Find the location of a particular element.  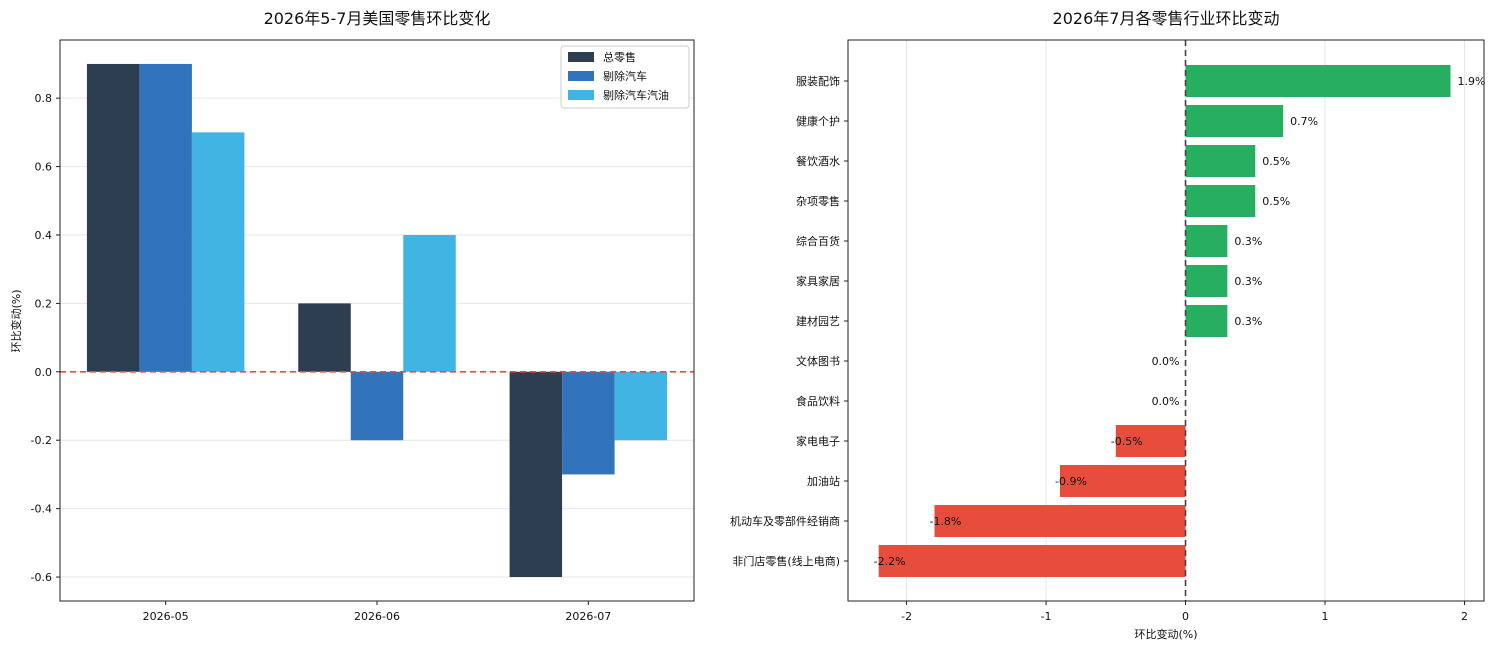

right-chart-title: 2026年7月各零售行业环比变动 is located at coordinates (1166, 18).